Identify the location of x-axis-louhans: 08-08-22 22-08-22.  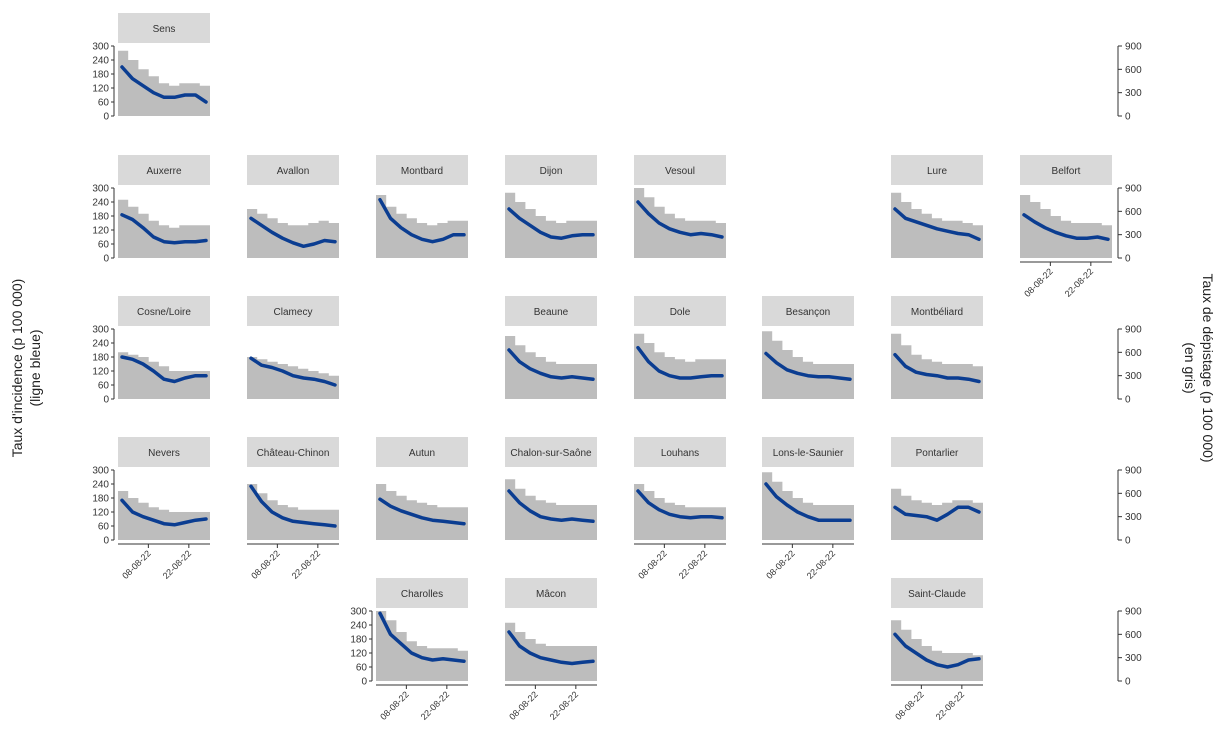
(680, 562).